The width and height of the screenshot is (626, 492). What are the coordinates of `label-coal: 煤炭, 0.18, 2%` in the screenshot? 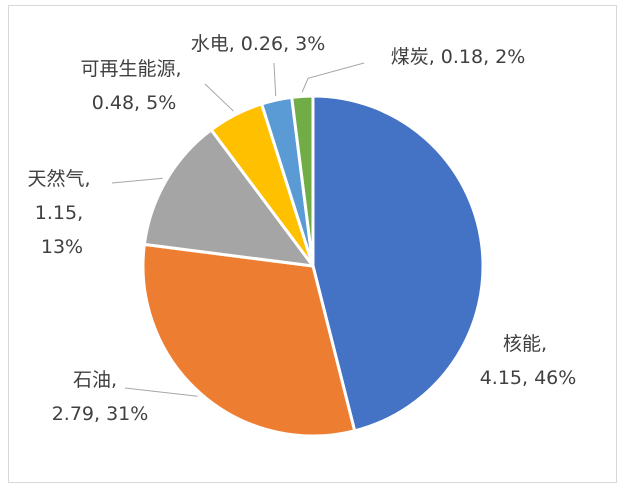 It's located at (458, 57).